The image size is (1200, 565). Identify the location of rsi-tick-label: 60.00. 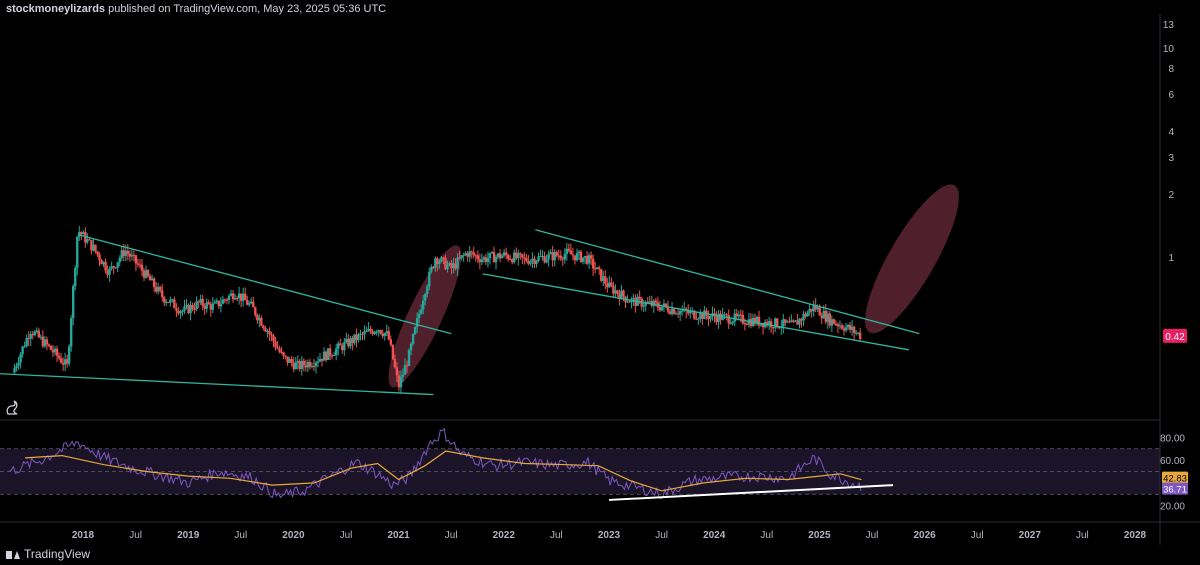
(1172, 461).